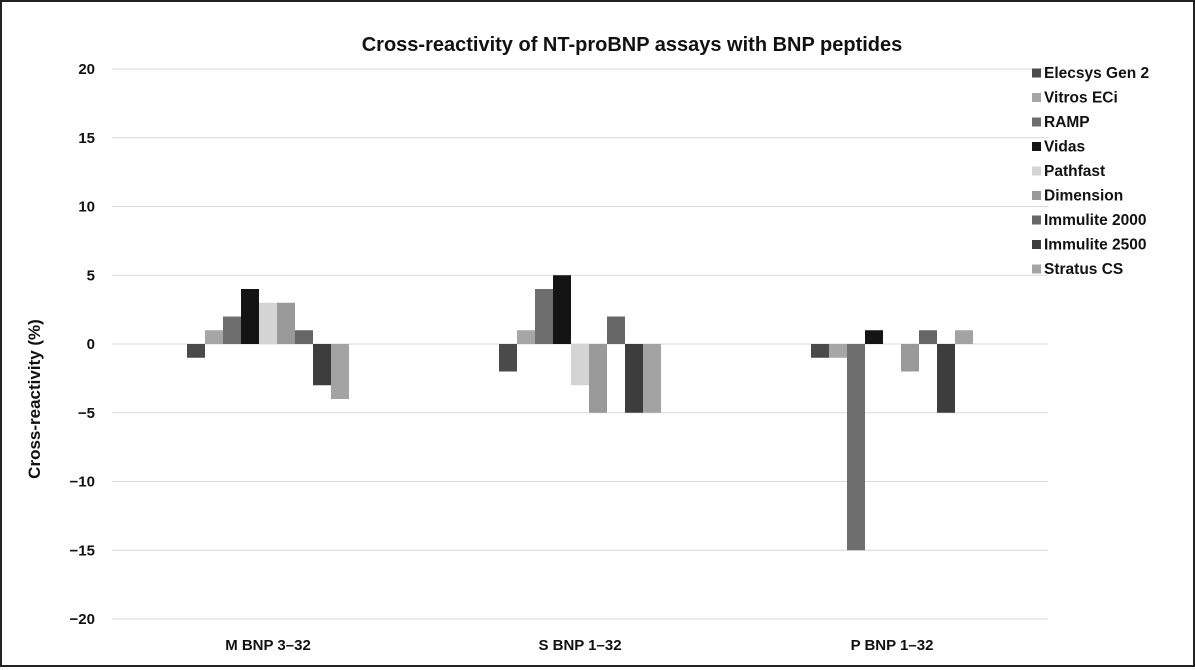  Describe the element at coordinates (1067, 122) in the screenshot. I see `legend-label: RAMP` at that location.